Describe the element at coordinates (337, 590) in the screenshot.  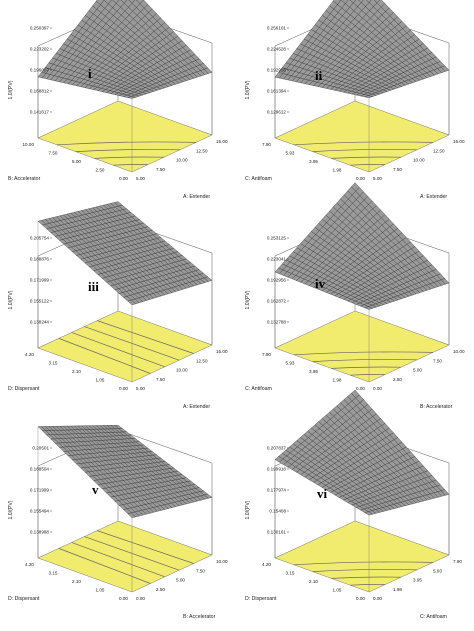
I see `y-tick-label: 1.05` at that location.